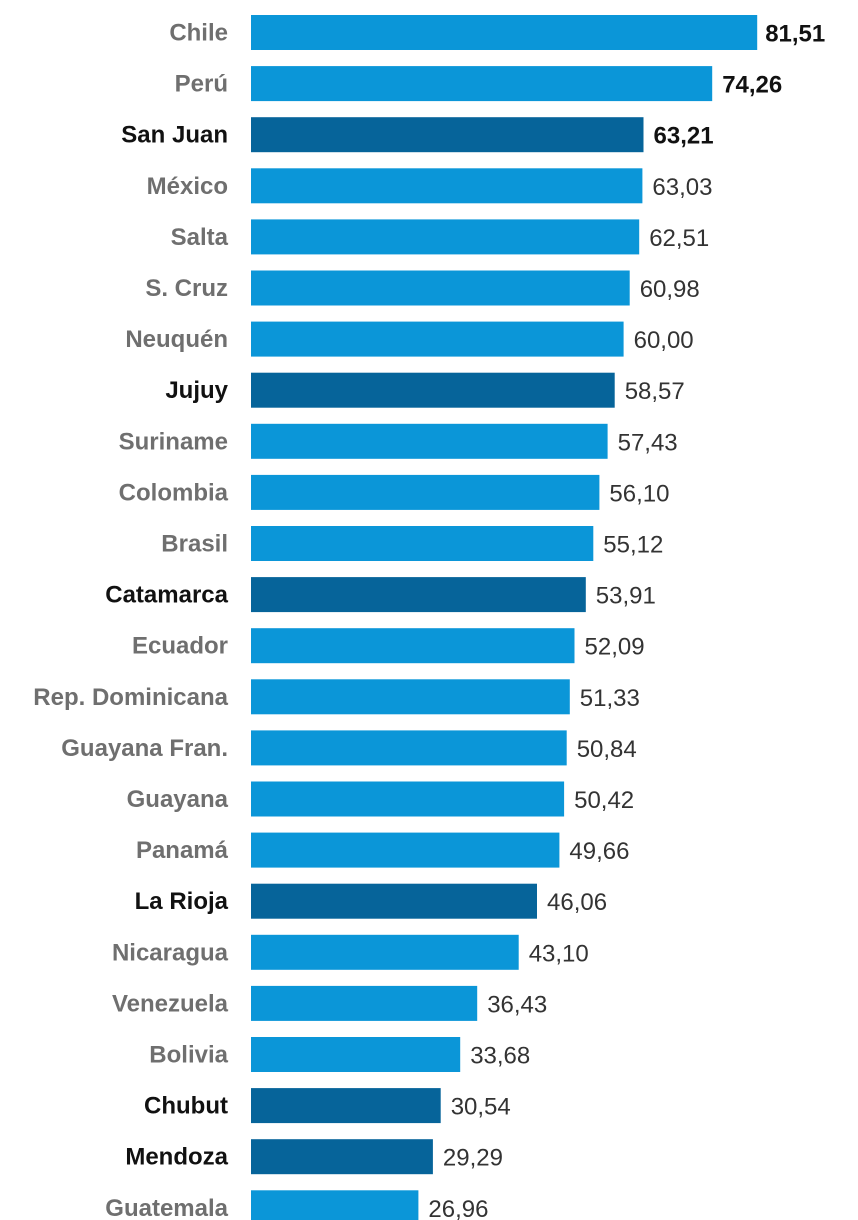  I want to click on category-label-6: Neuquén, so click(176, 339).